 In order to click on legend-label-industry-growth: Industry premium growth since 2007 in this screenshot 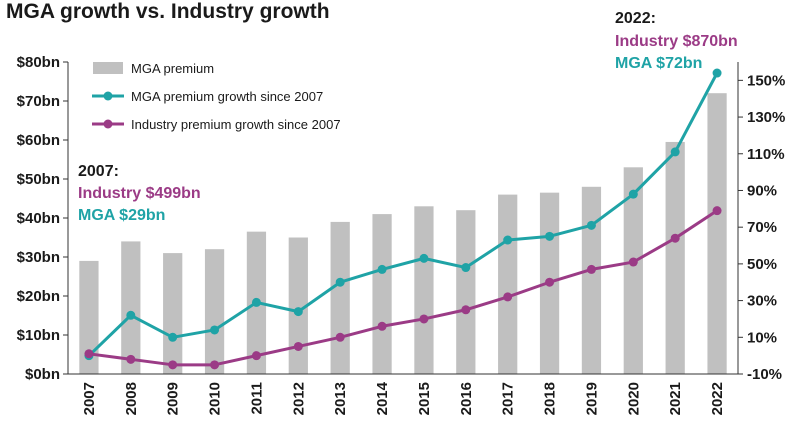, I will do `click(236, 124)`.